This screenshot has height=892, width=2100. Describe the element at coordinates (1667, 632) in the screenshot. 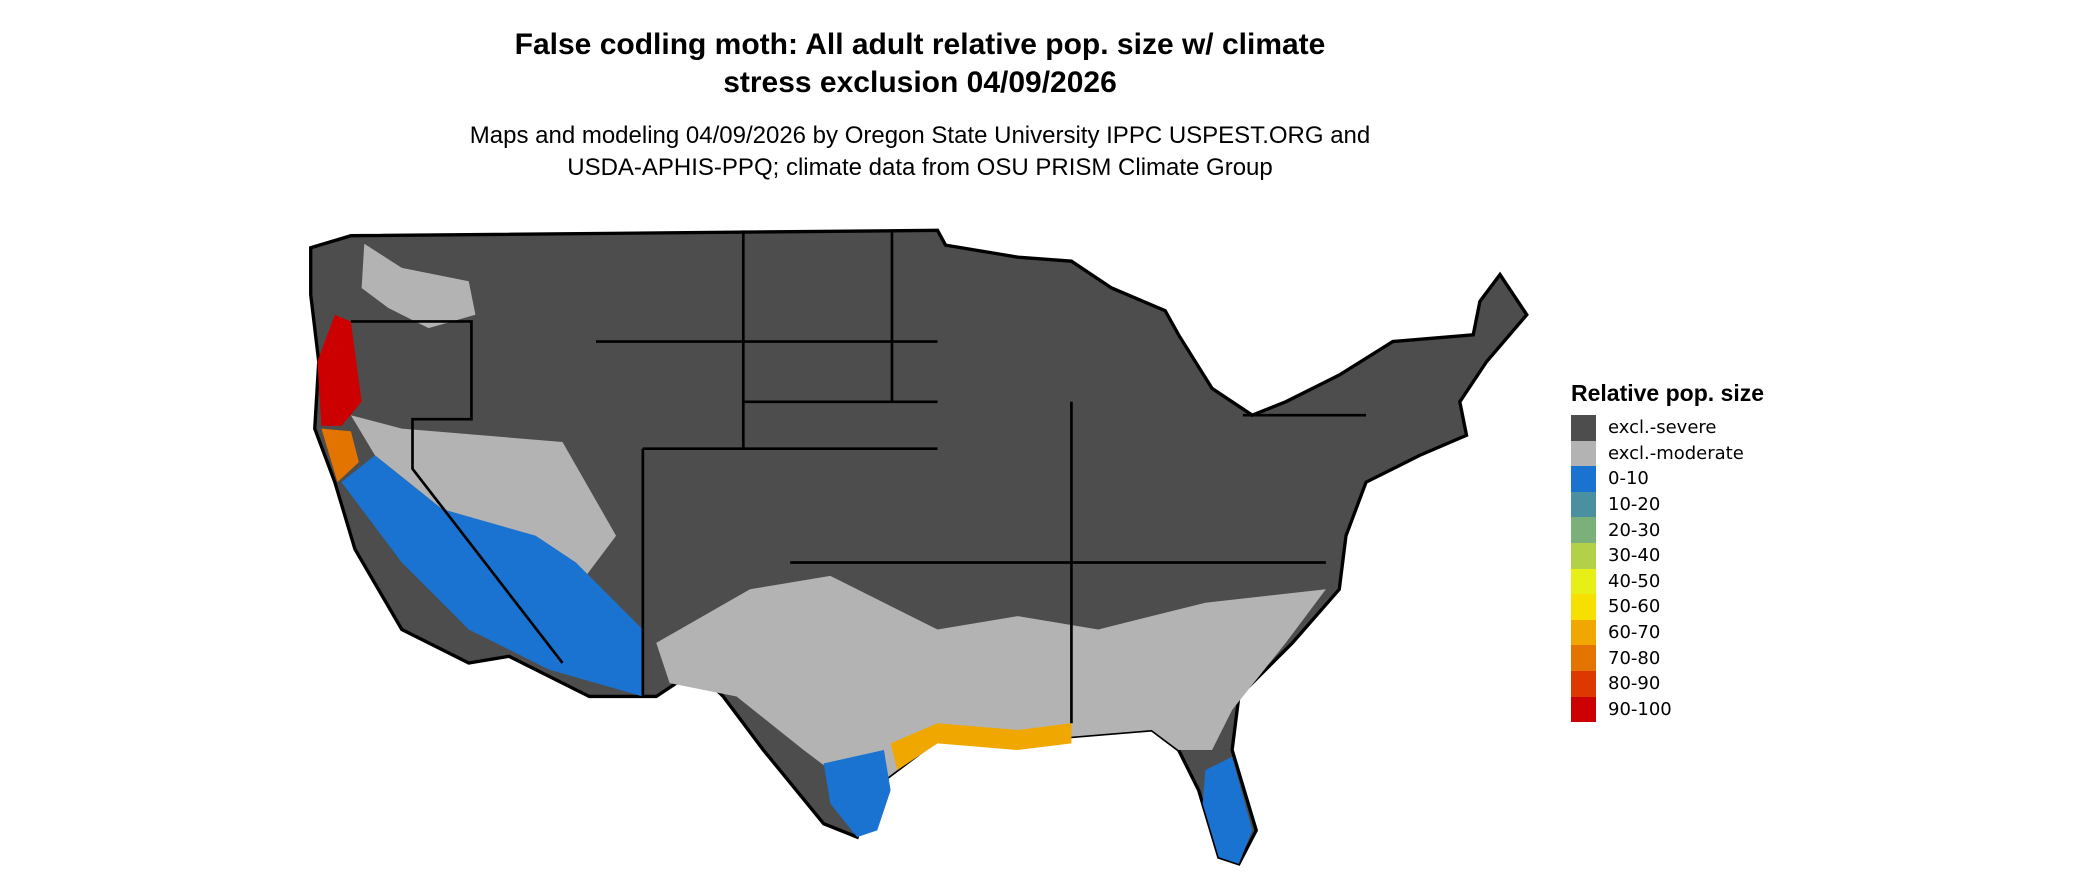

I see `legend-item: 60-70` at that location.